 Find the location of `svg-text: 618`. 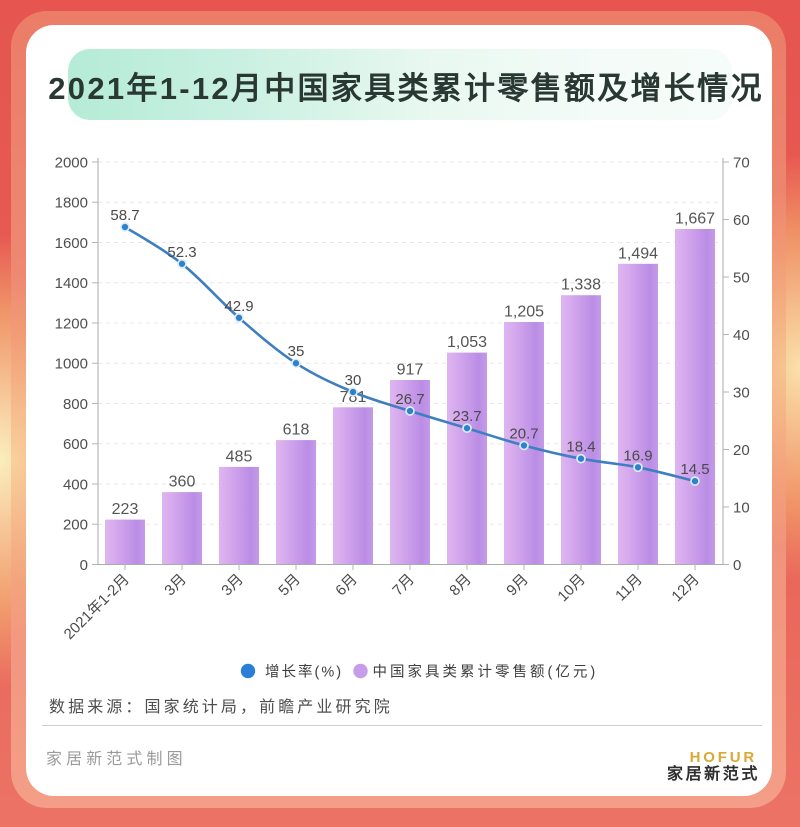

svg-text: 618 is located at coordinates (296, 430).